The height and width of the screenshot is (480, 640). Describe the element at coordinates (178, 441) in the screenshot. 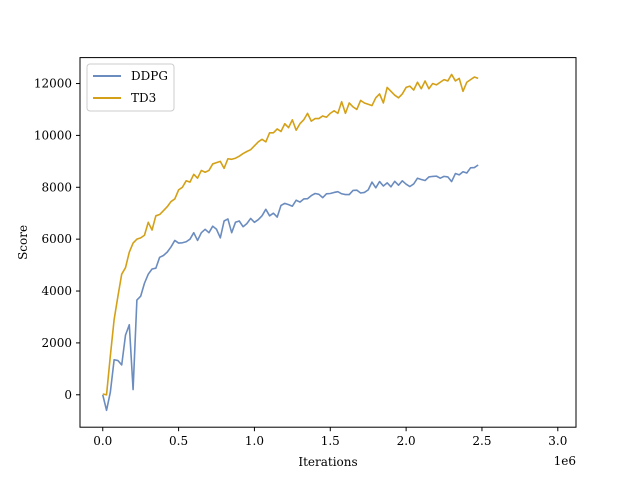

I see `x-tick-label: 0.5` at that location.